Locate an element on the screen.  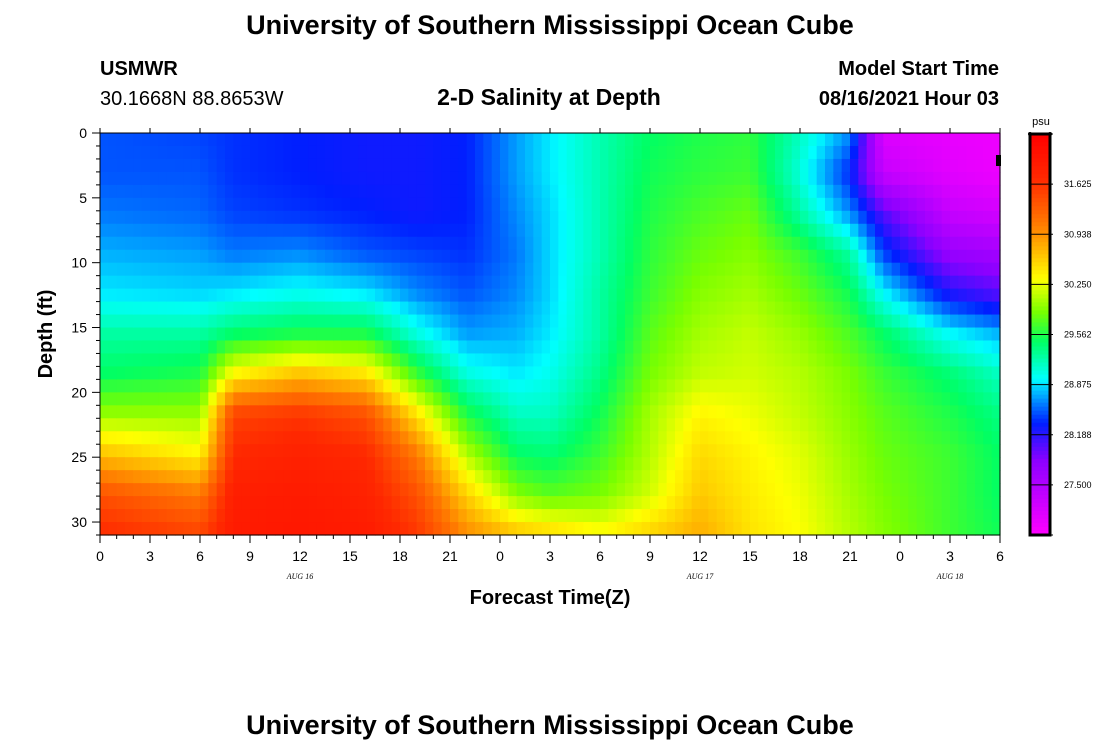
station-name: USMWR is located at coordinates (139, 69).